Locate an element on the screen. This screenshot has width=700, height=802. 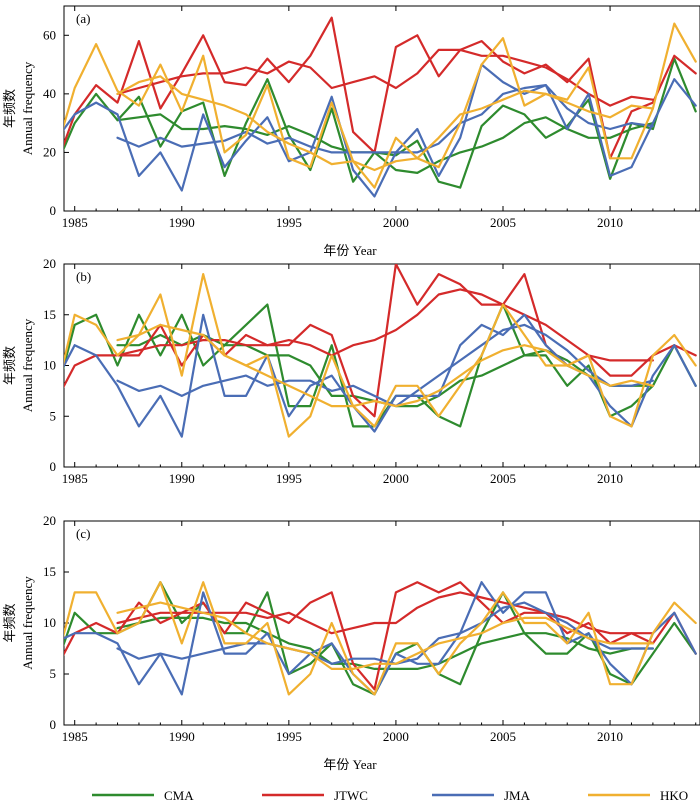
y-tick-label: 40 is located at coordinates (49, 93).